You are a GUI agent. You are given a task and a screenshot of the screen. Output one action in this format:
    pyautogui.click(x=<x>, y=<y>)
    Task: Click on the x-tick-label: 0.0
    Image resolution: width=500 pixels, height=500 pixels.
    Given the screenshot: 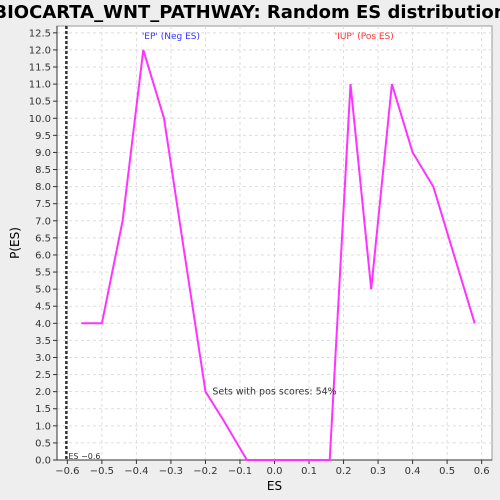 What is the action you would take?
    pyautogui.click(x=275, y=471)
    